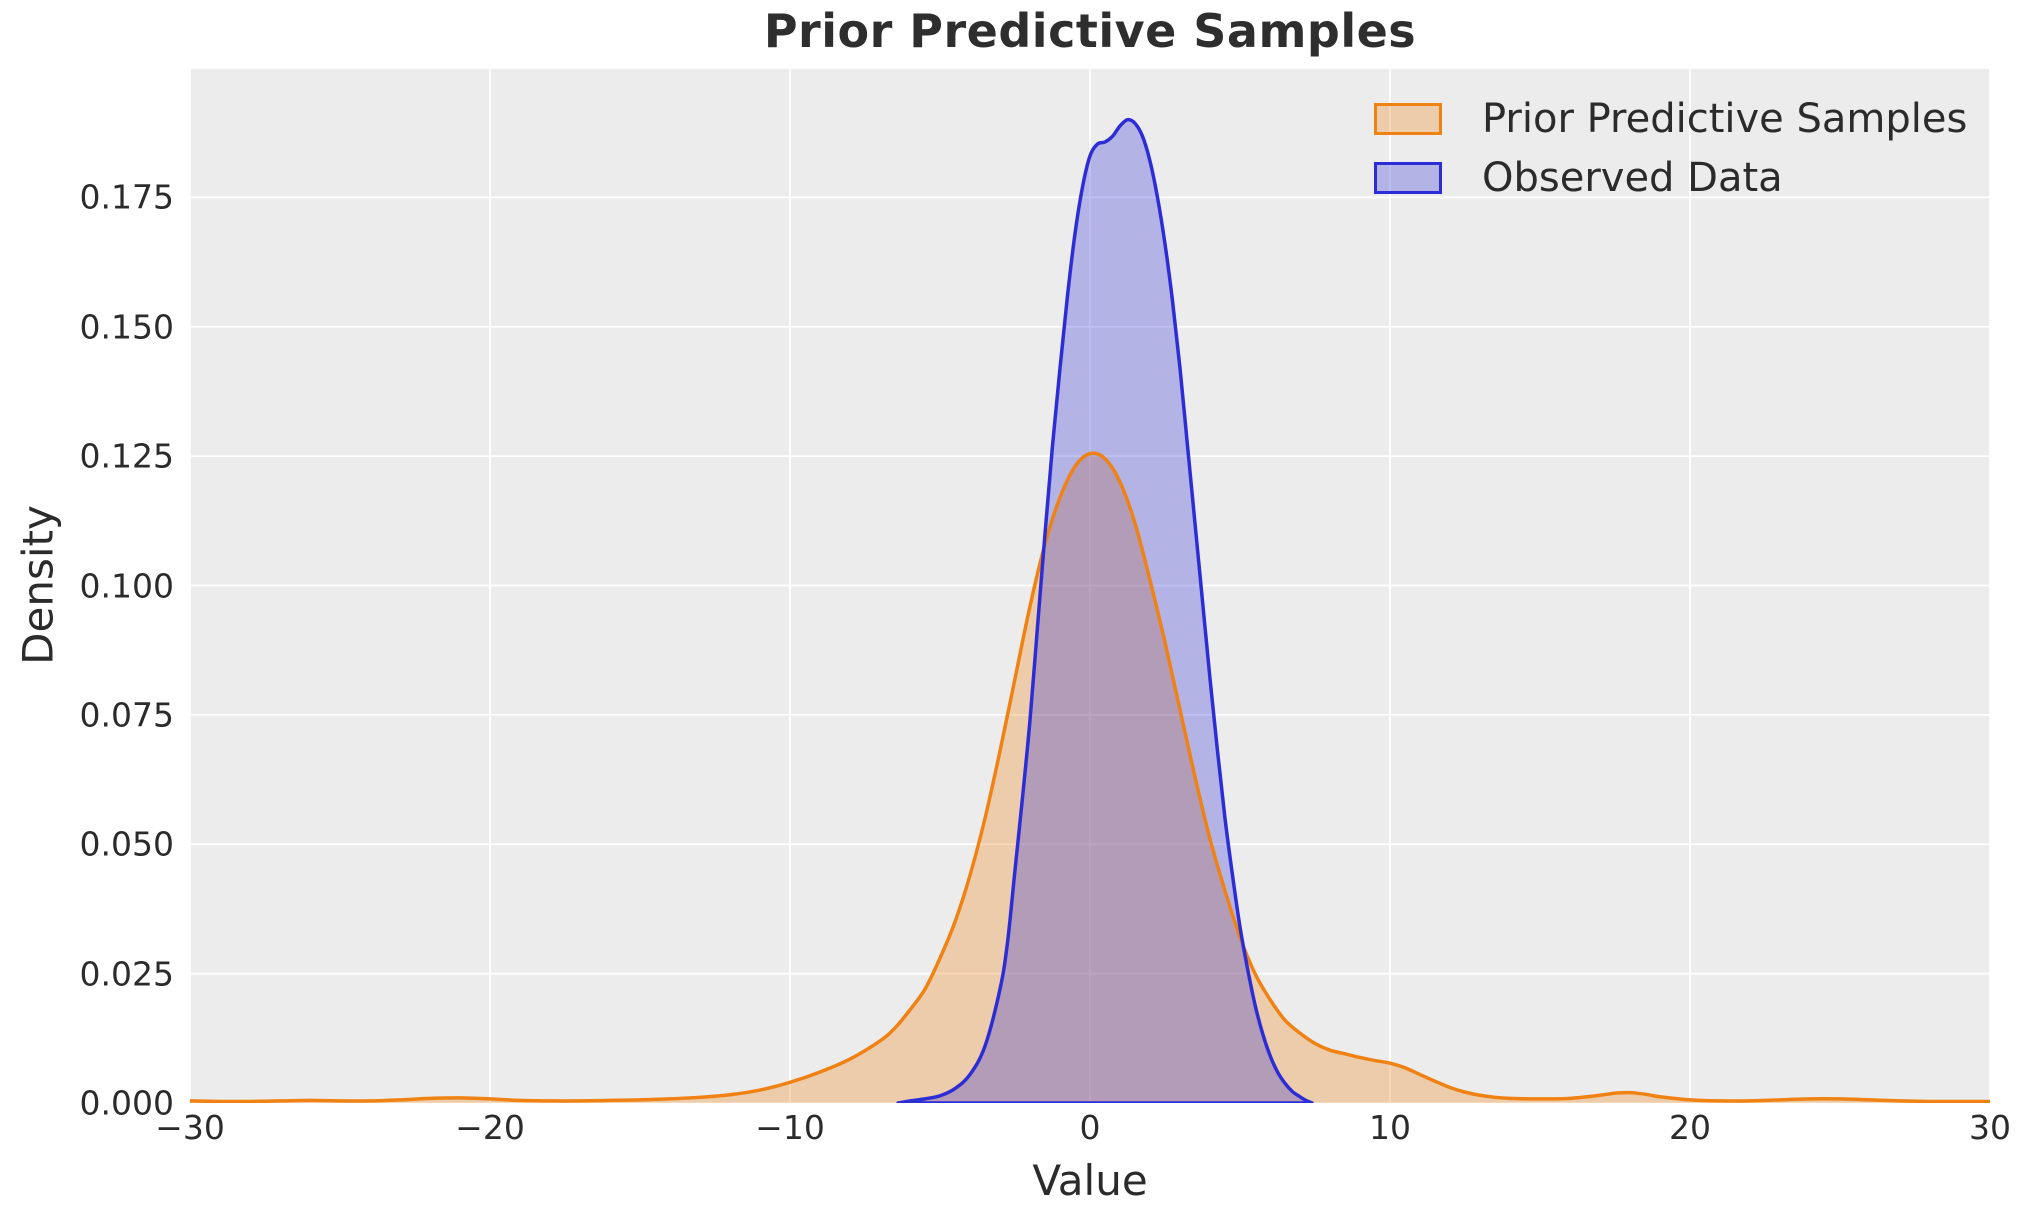 The width and height of the screenshot is (2023, 1223). I want to click on y-tick-label: 0.000, so click(126, 1103).